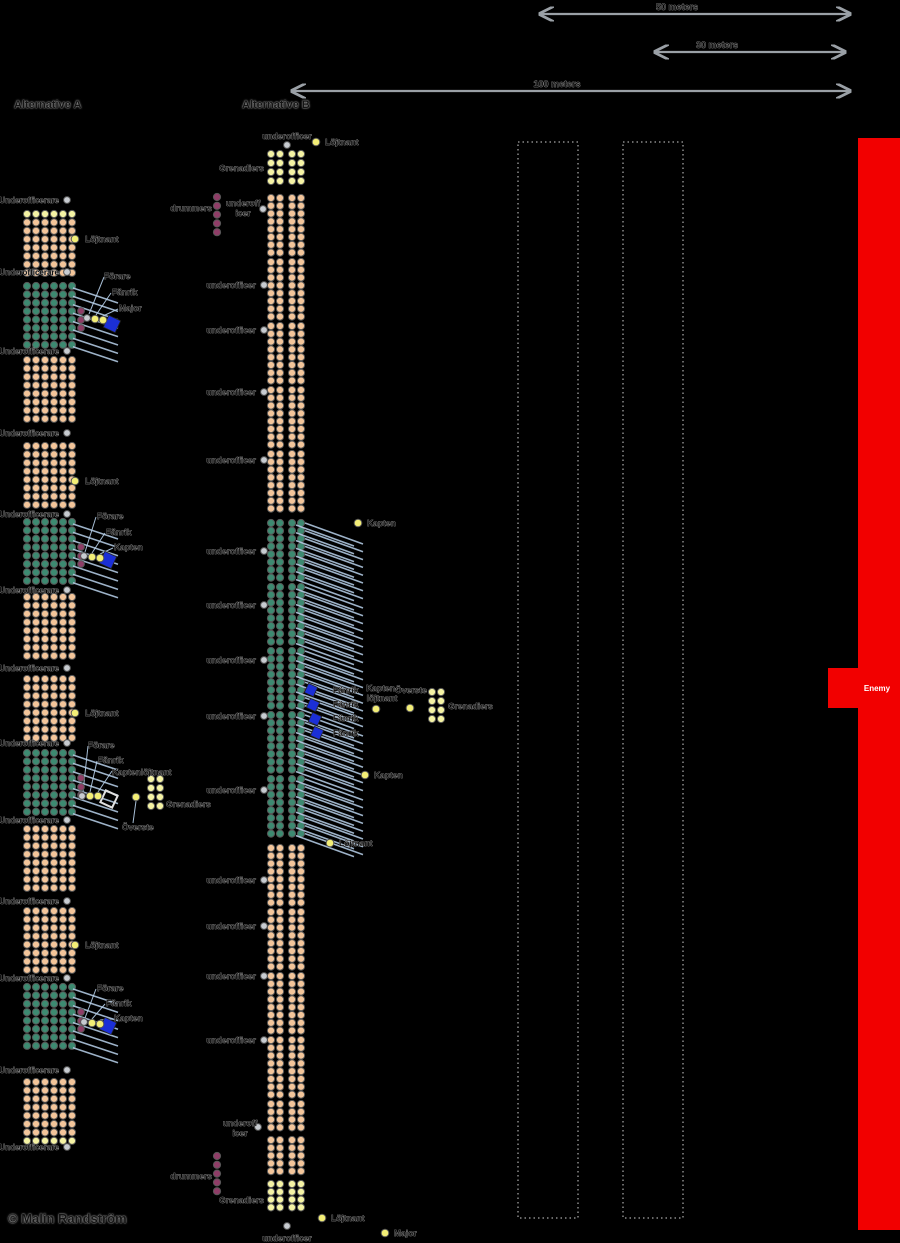 This screenshot has width=900, height=1243. Describe the element at coordinates (87, 318) in the screenshot. I see `underofficer-dot` at that location.